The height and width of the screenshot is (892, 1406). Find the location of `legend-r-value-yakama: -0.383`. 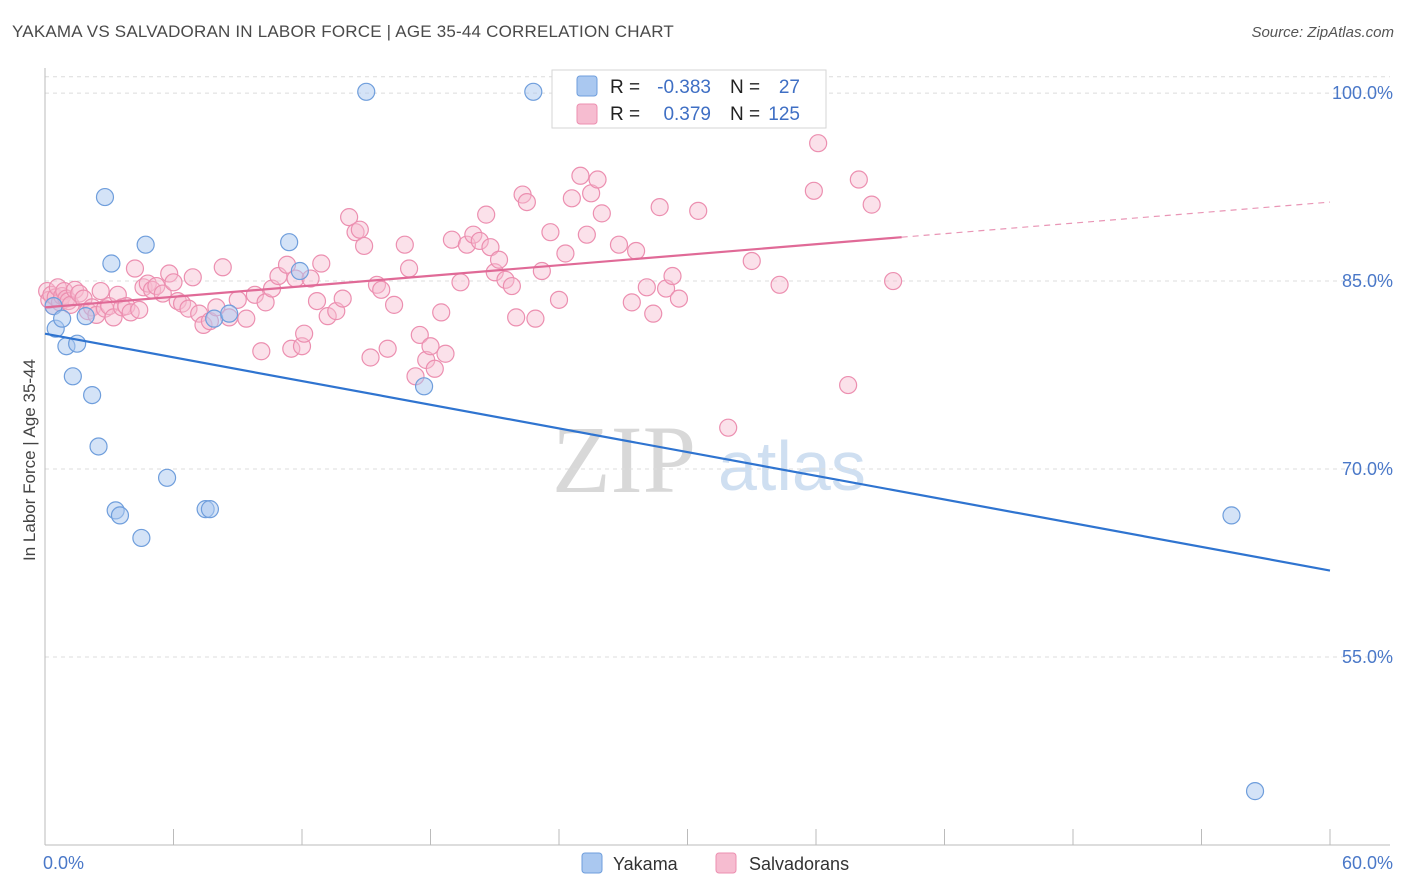

legend-r-value-yakama: -0.383 is located at coordinates (684, 87).